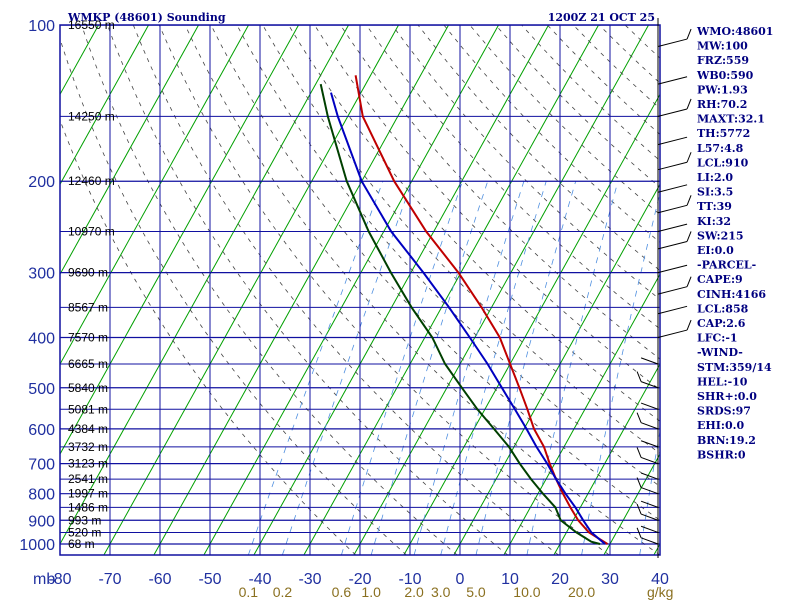 The image size is (800, 600). I want to click on dry-adiabat-line, so click(538, 148).